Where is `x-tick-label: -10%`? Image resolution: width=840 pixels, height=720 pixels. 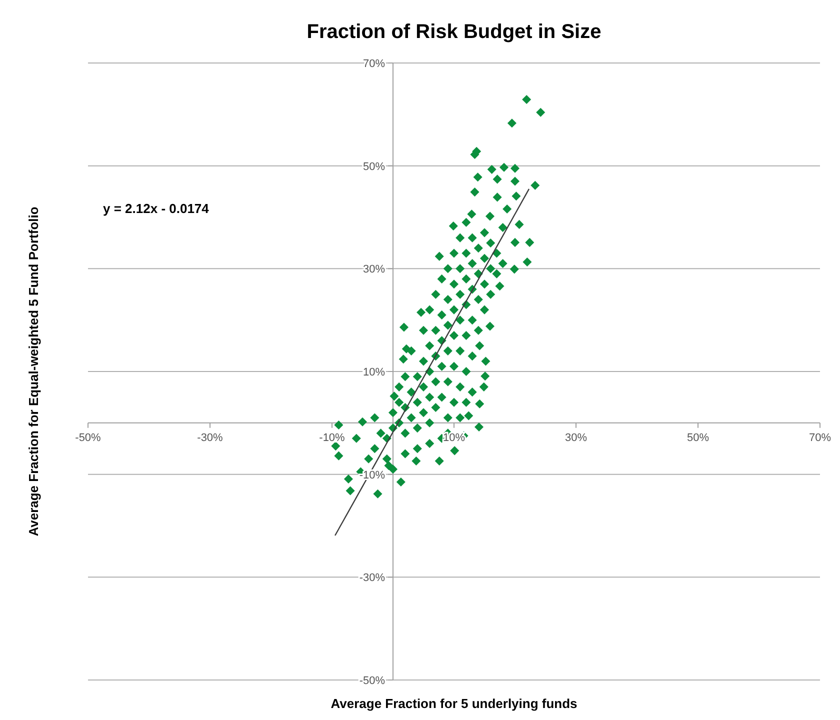
x-tick-label: -10% is located at coordinates (332, 438).